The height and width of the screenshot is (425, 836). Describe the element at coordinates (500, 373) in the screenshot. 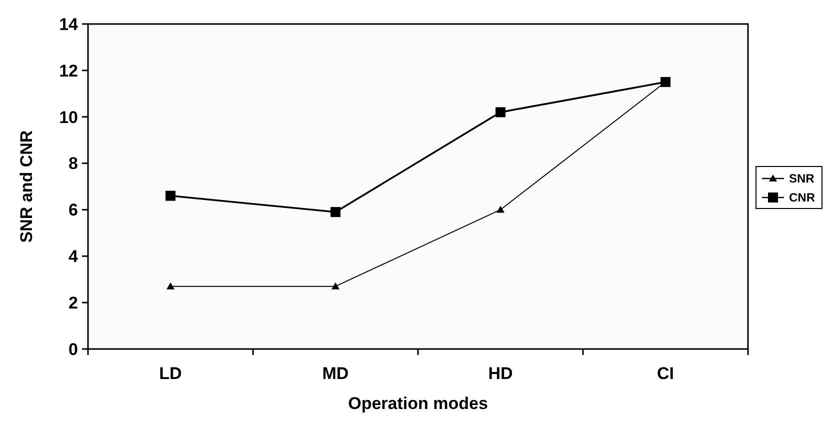

I see `x-tick-label: HD` at that location.